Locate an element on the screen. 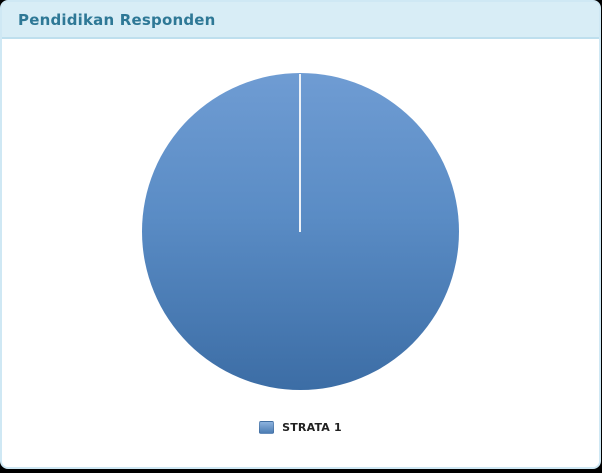 Image resolution: width=602 pixels, height=473 pixels. legend-label-strata-1: STRATA 1 is located at coordinates (312, 427).